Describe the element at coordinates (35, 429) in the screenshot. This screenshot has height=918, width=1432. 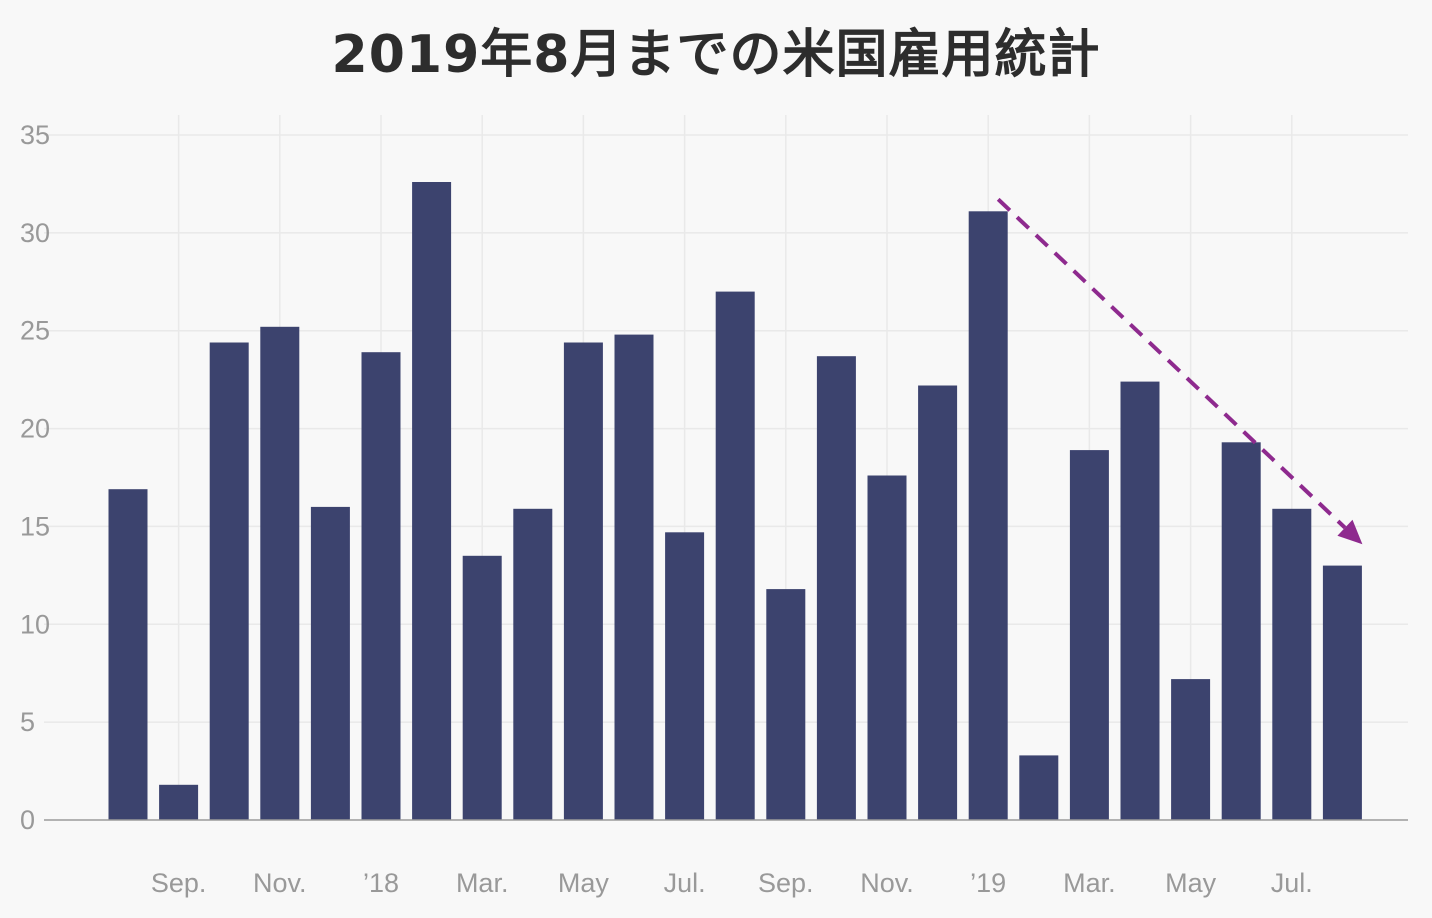
I see `y-tick-label: 20` at that location.